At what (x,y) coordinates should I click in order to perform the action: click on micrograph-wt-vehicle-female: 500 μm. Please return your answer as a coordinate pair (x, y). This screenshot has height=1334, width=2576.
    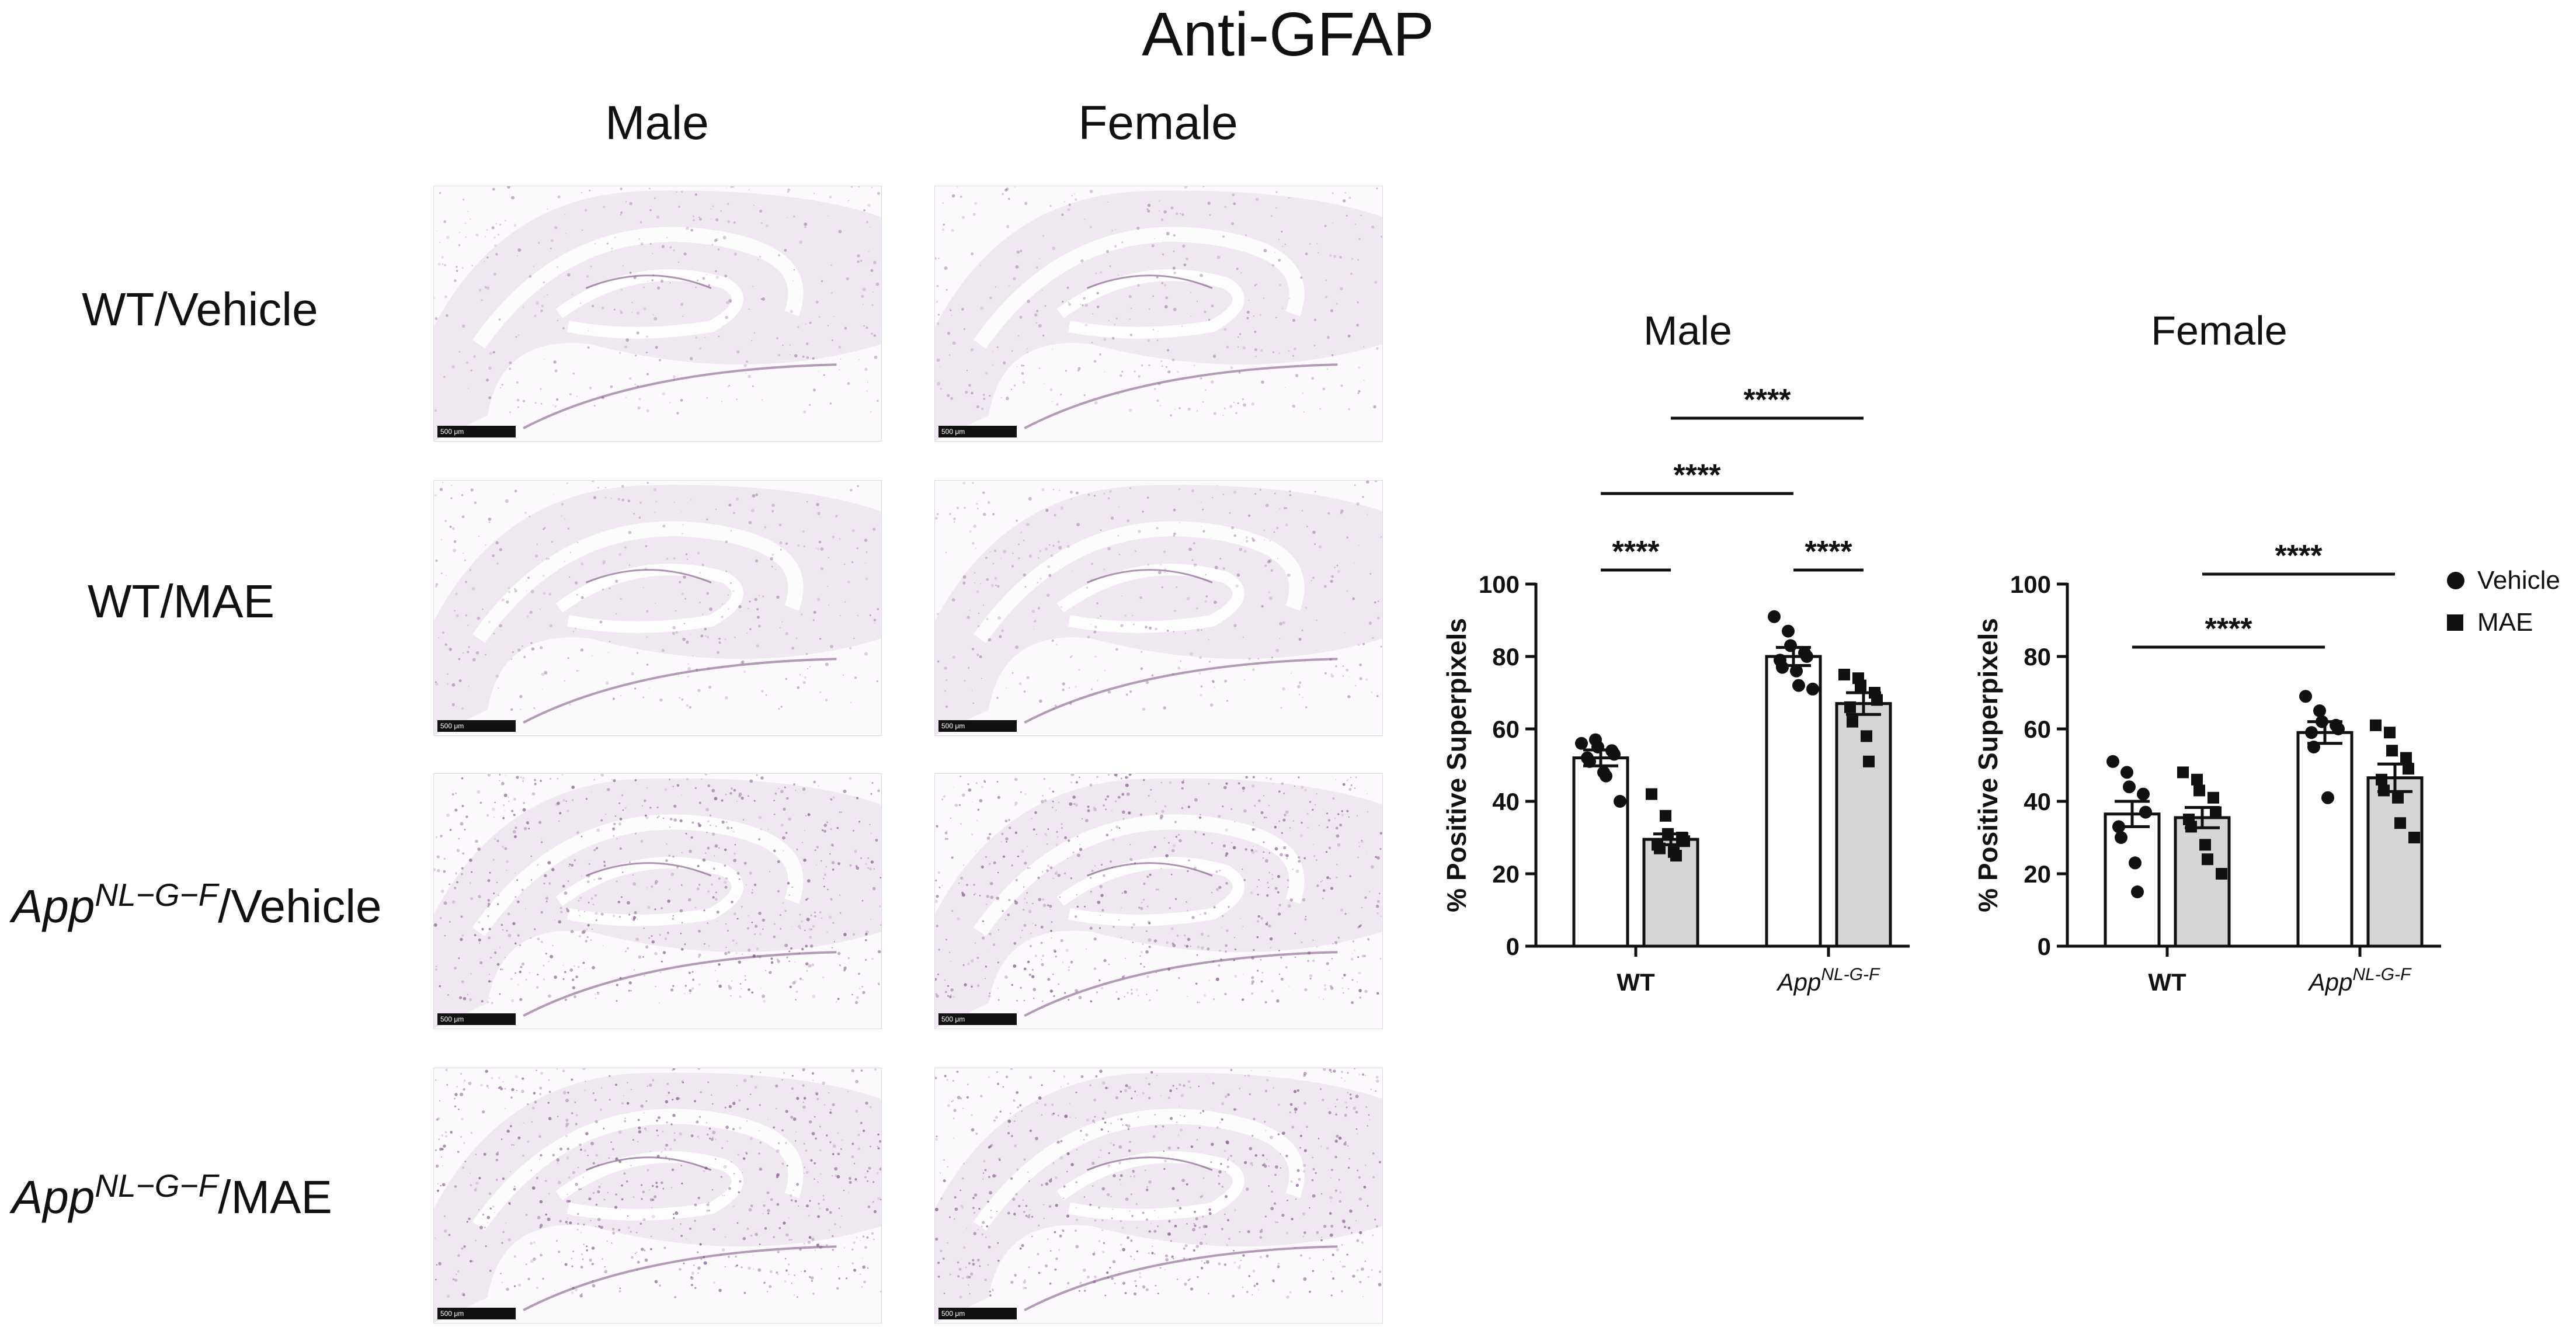
    Looking at the image, I should click on (1158, 314).